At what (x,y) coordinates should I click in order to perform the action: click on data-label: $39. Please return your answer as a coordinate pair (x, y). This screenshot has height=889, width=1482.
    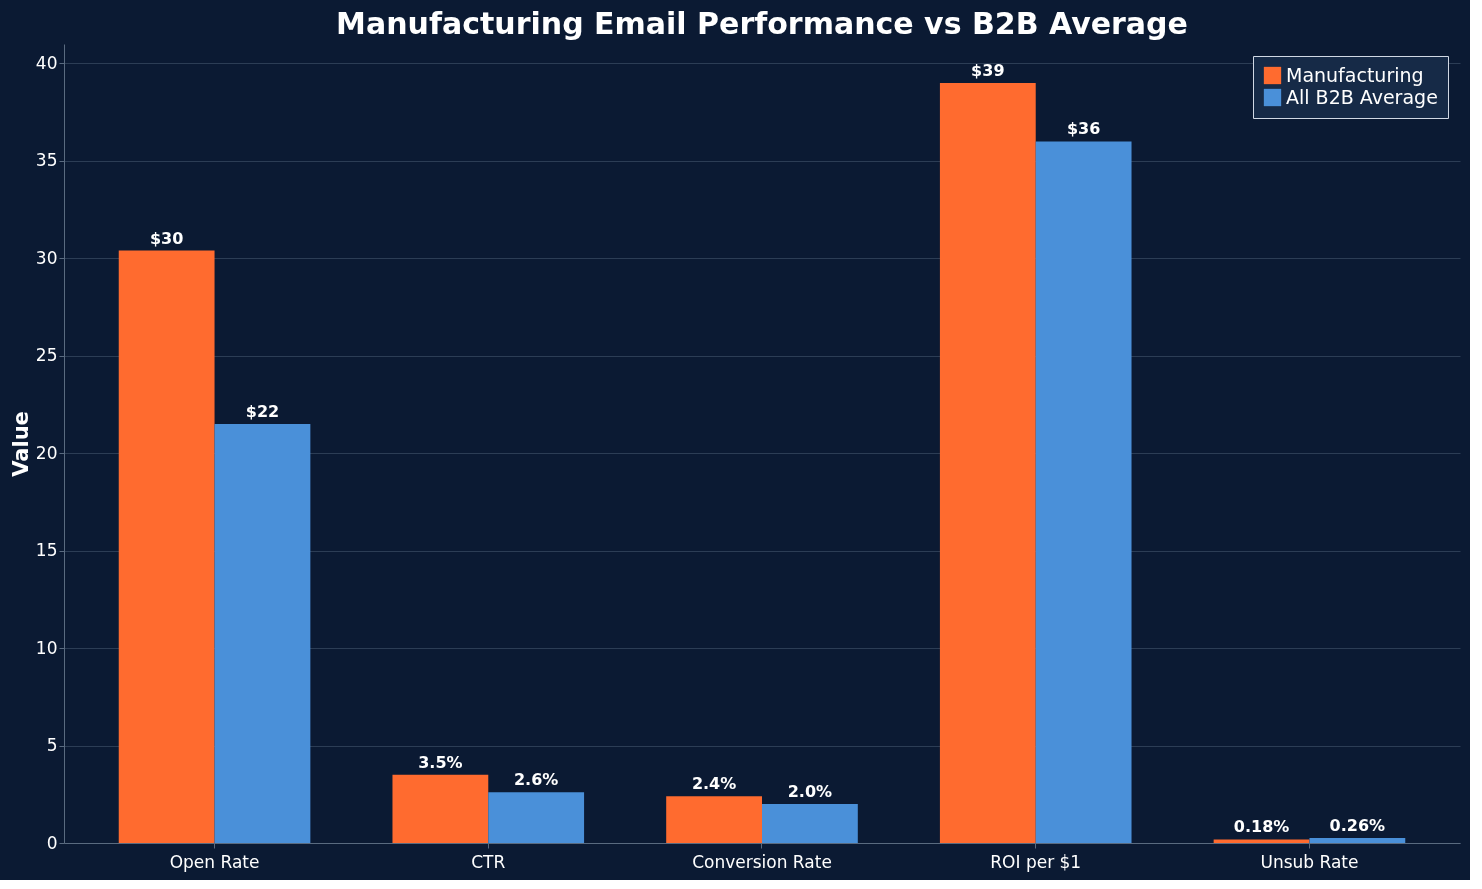
    Looking at the image, I should click on (988, 70).